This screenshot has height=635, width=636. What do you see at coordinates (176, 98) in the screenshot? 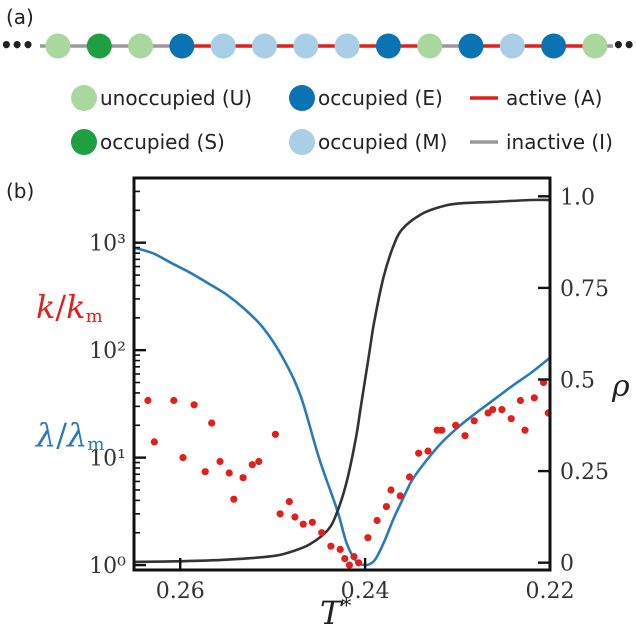
I see `legend-unoccupied-label: unoccupied (U)` at bounding box center [176, 98].